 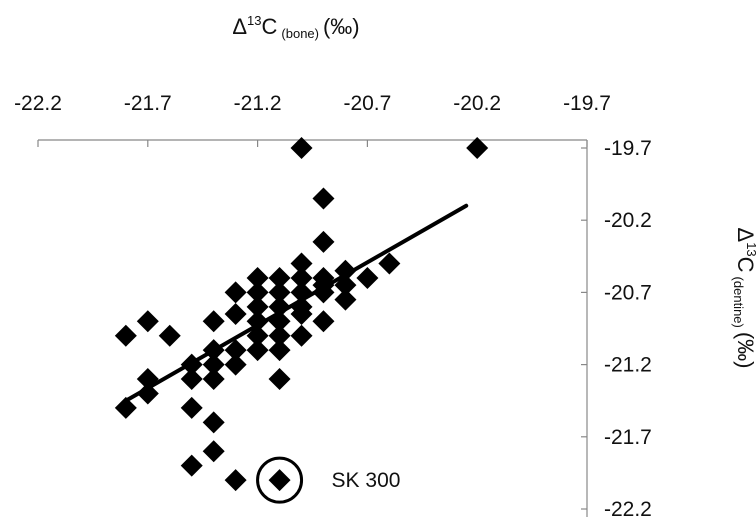 I want to click on y-tick-label: -21.2, so click(x=628, y=365).